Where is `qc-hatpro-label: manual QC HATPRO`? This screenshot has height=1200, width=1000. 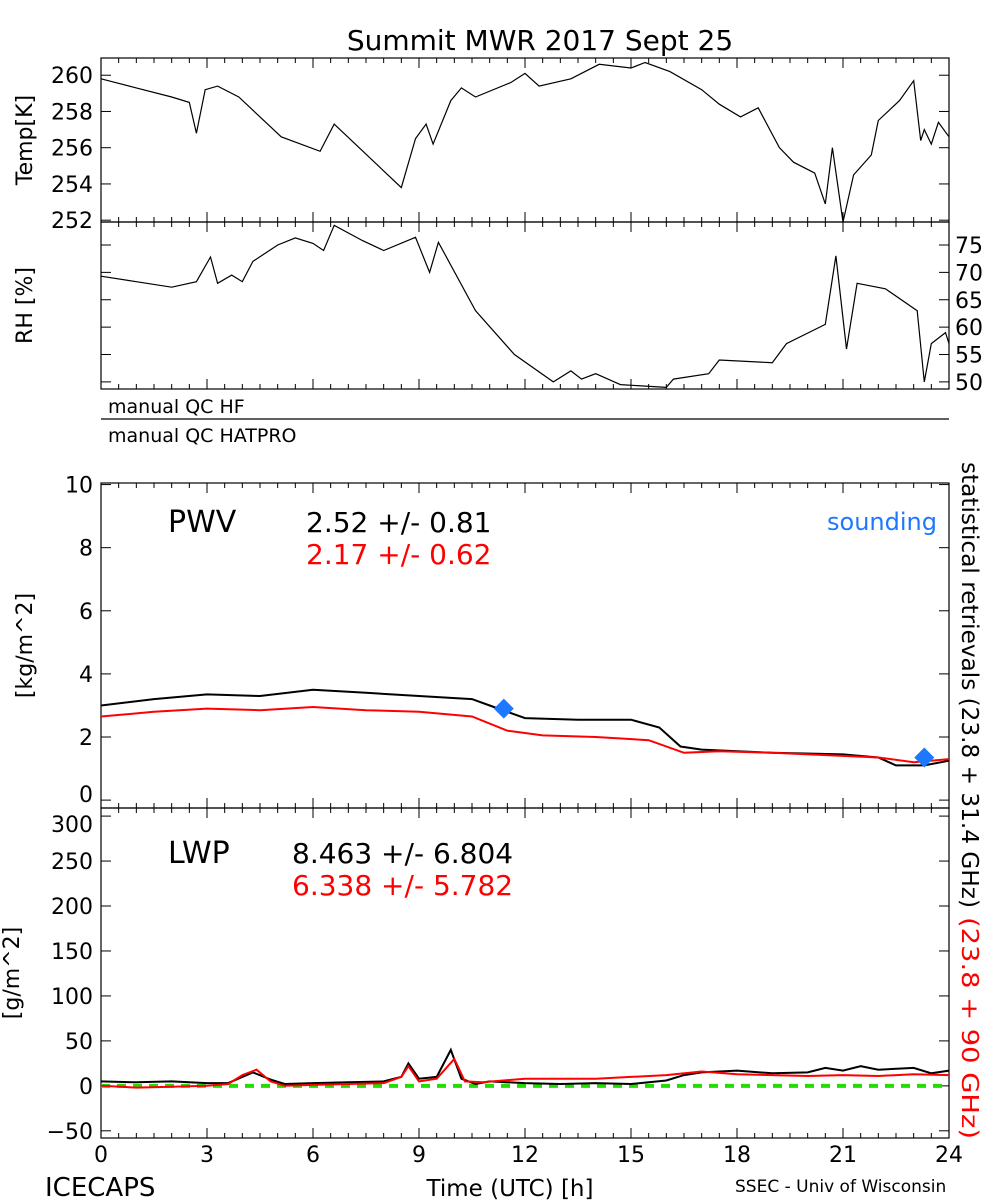 qc-hatpro-label: manual QC HATPRO is located at coordinates (202, 436).